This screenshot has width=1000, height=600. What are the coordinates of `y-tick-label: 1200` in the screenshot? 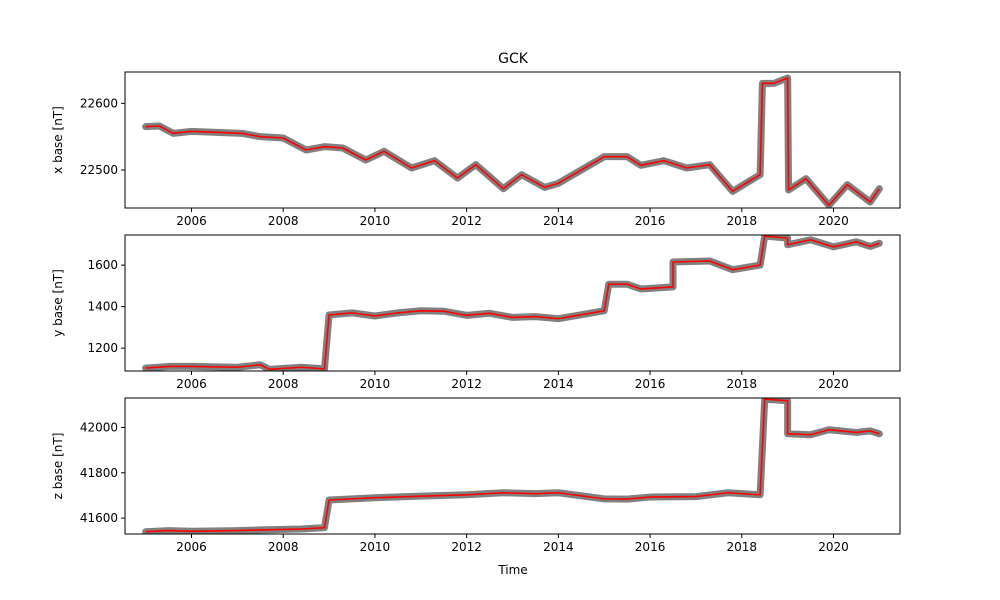 It's located at (102, 348).